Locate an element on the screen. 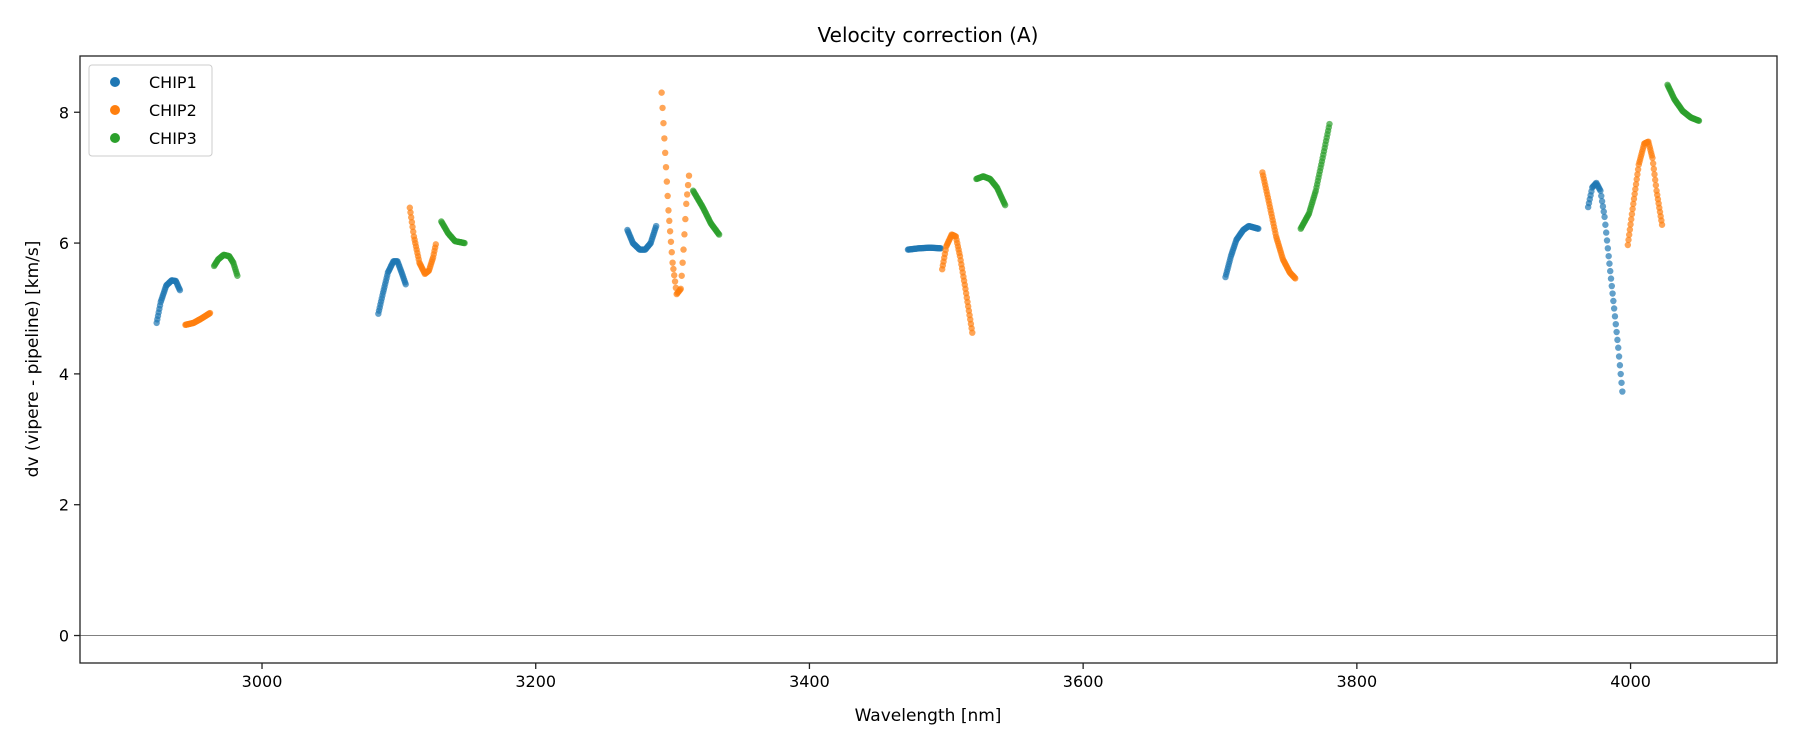  y-axis-label: dv (vipere - pipeline) [km/s] is located at coordinates (33, 359).